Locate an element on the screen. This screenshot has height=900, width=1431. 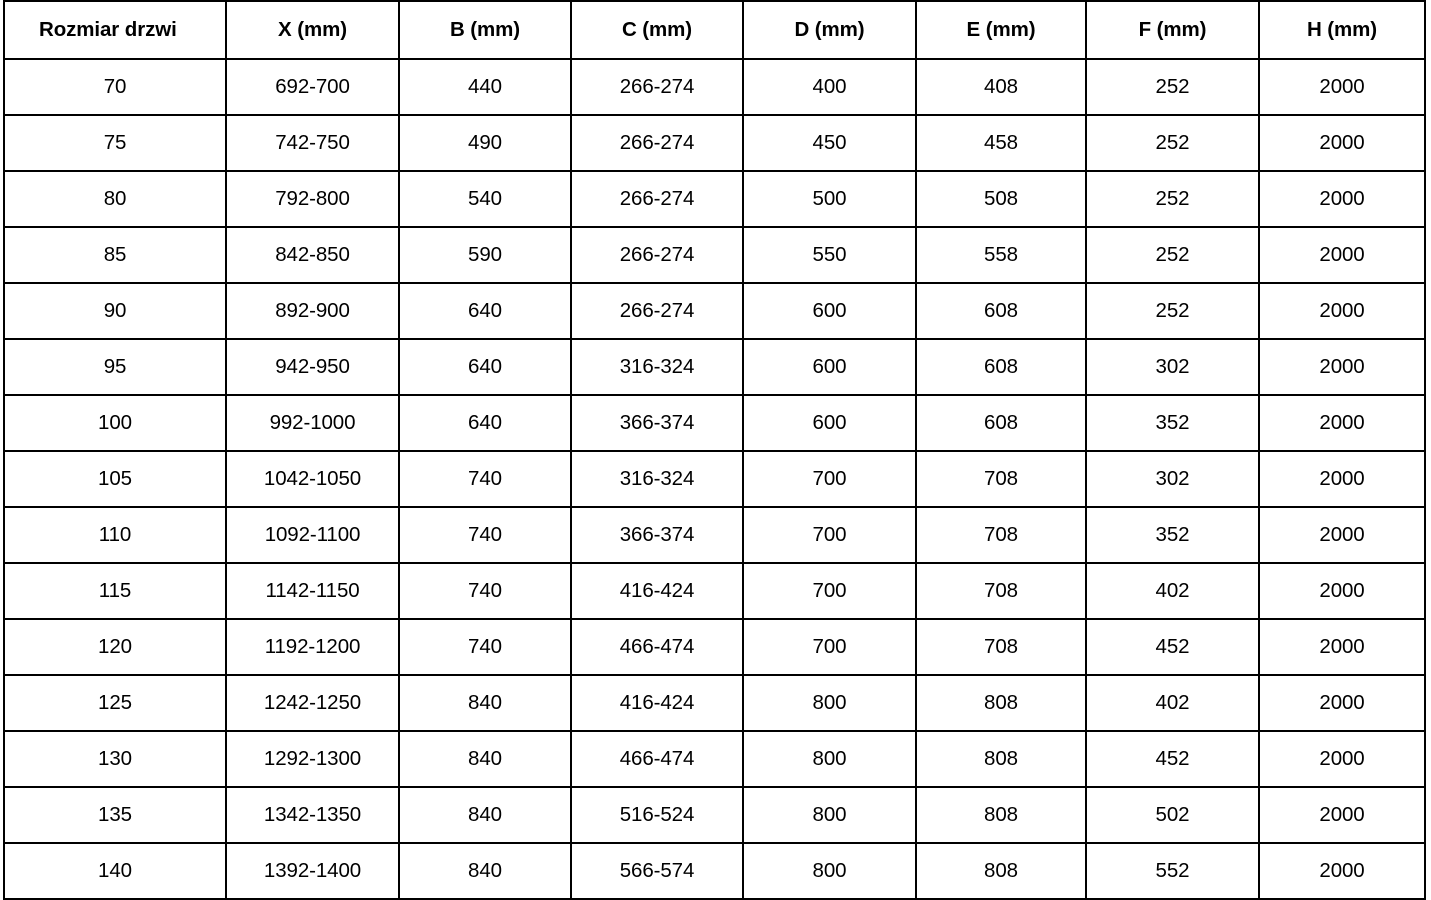
cell-door-size: 140 is located at coordinates (115, 871).